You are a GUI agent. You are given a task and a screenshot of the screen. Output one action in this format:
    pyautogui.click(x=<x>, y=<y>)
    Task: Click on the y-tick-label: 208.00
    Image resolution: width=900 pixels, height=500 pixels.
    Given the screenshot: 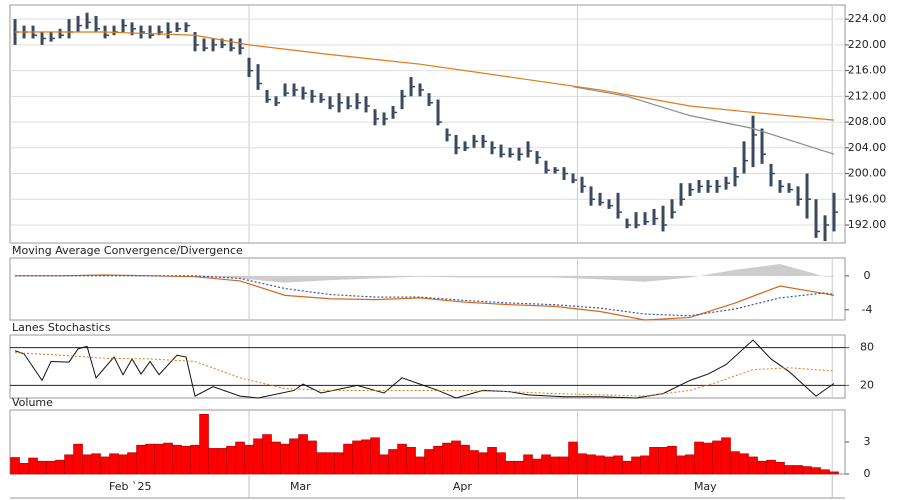 What is the action you would take?
    pyautogui.click(x=867, y=121)
    